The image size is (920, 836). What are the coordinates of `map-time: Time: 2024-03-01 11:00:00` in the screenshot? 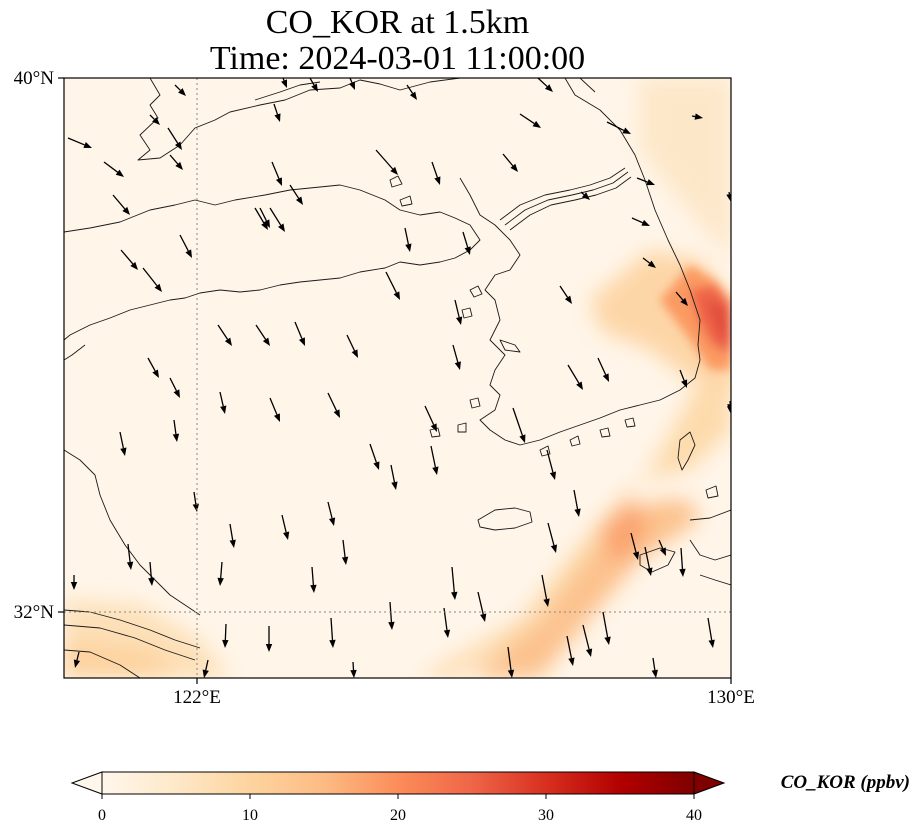 It's located at (397, 58).